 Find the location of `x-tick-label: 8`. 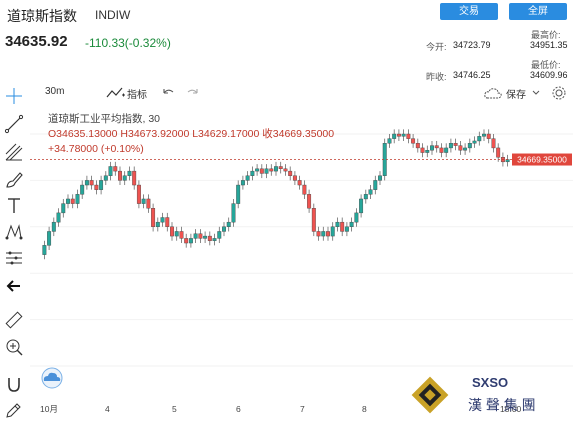

x-tick-label: 8 is located at coordinates (364, 409).